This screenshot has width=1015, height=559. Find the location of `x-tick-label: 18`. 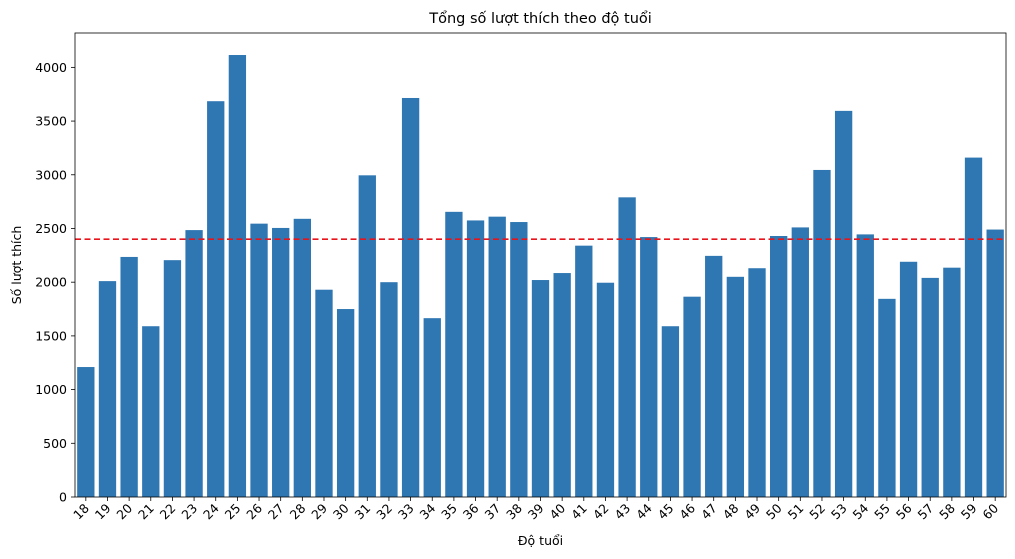

x-tick-label: 18 is located at coordinates (81, 511).